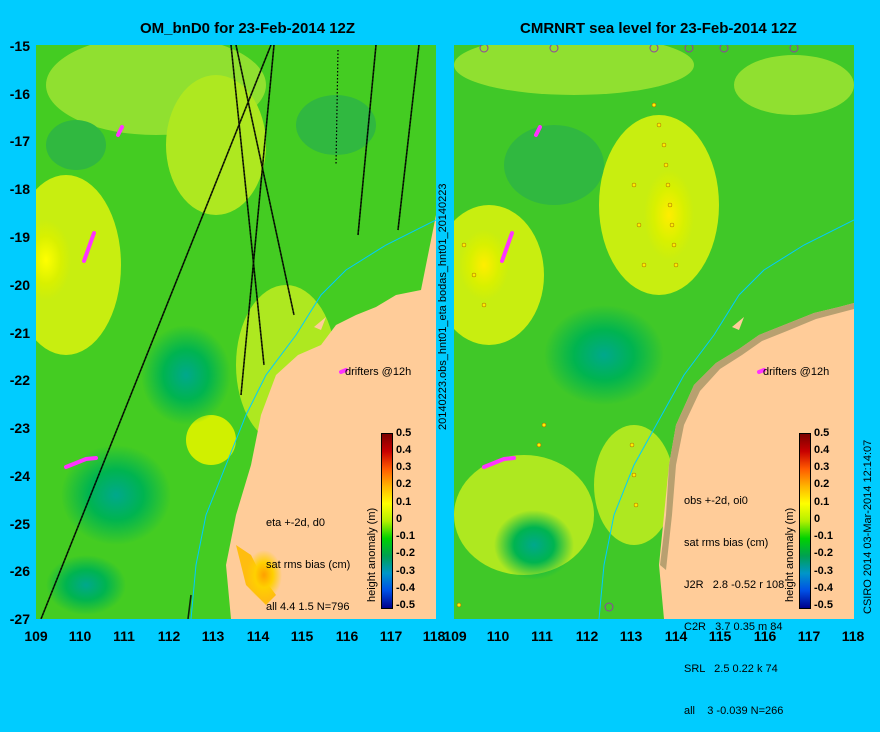  What do you see at coordinates (734, 711) in the screenshot?
I see `right-legend-row: all 3 -0.039 N=266` at bounding box center [734, 711].